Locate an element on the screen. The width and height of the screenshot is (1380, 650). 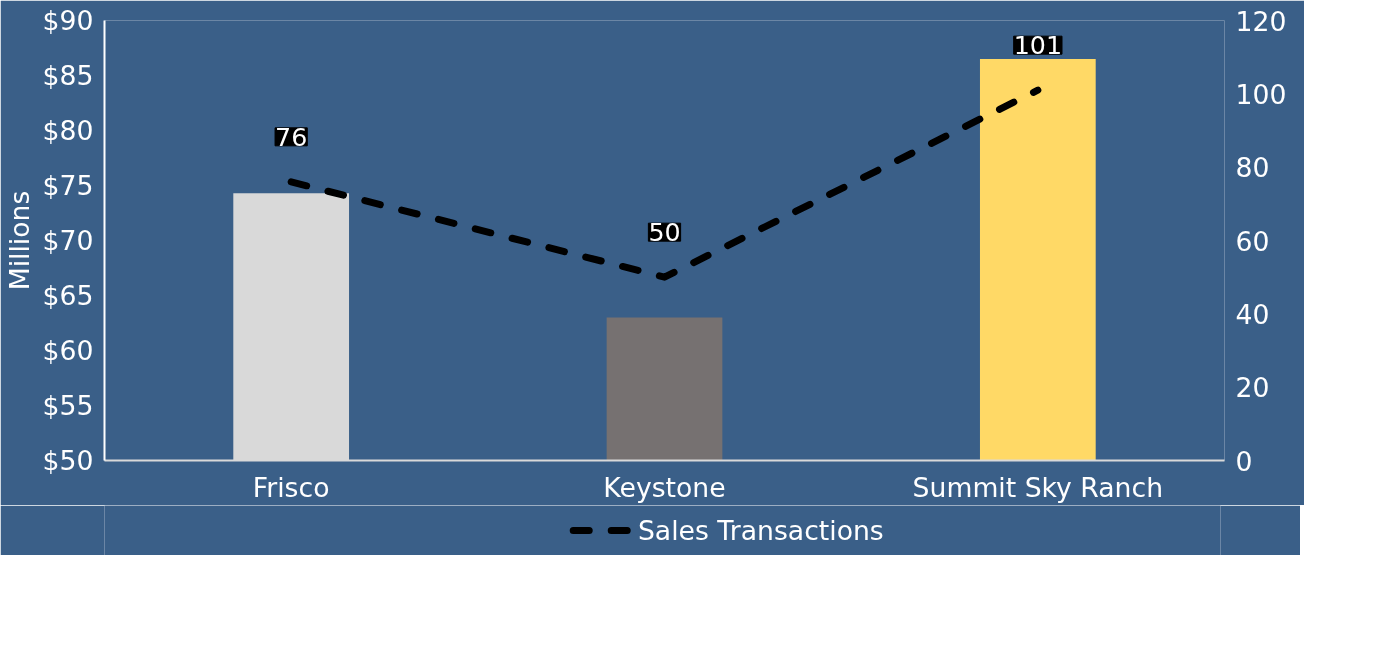
y-tick-label: $60 is located at coordinates (68, 350).